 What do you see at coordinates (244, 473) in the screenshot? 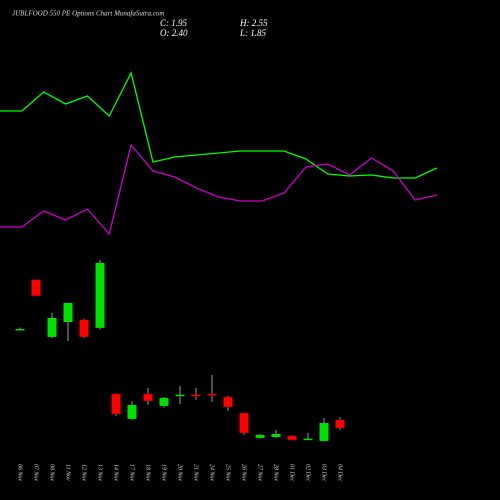
I see `x-tick-label: 26 Nov` at bounding box center [244, 473].